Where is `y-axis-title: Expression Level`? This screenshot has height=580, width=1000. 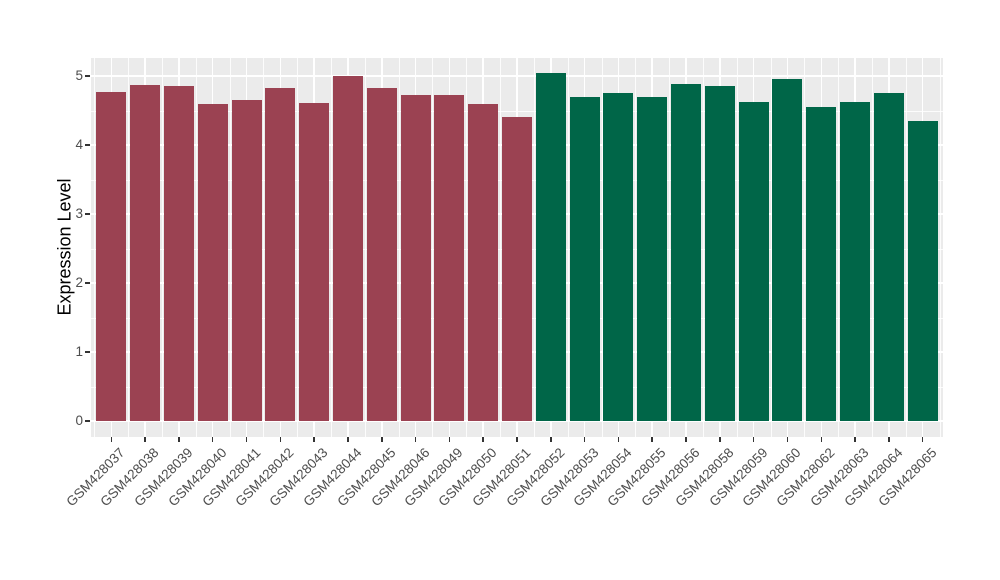
y-axis-title: Expression Level is located at coordinates (64, 247).